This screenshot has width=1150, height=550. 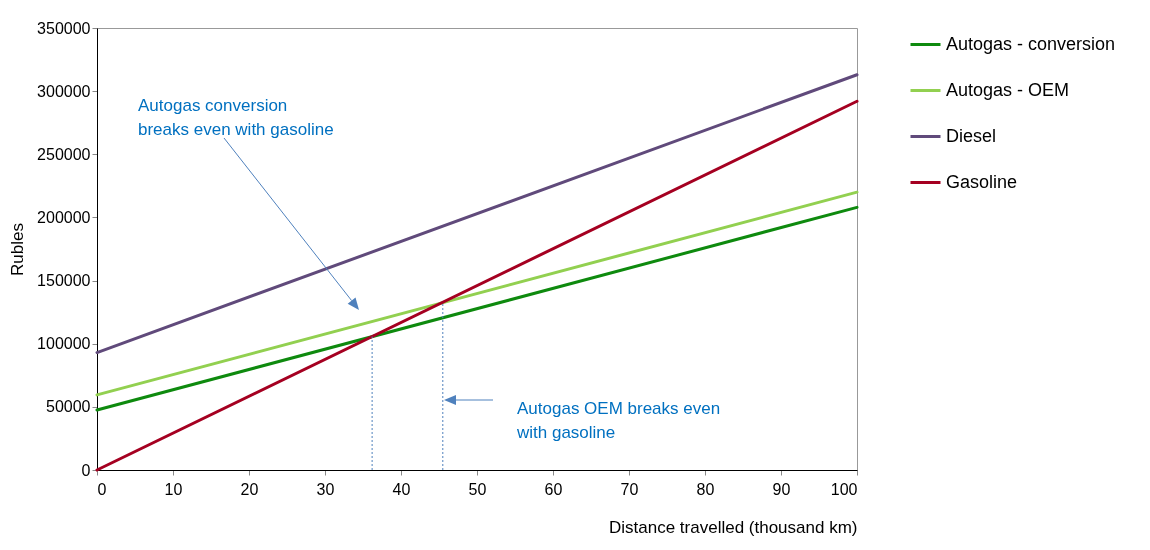 I want to click on y-tick-label: 100000, so click(x=64, y=344).